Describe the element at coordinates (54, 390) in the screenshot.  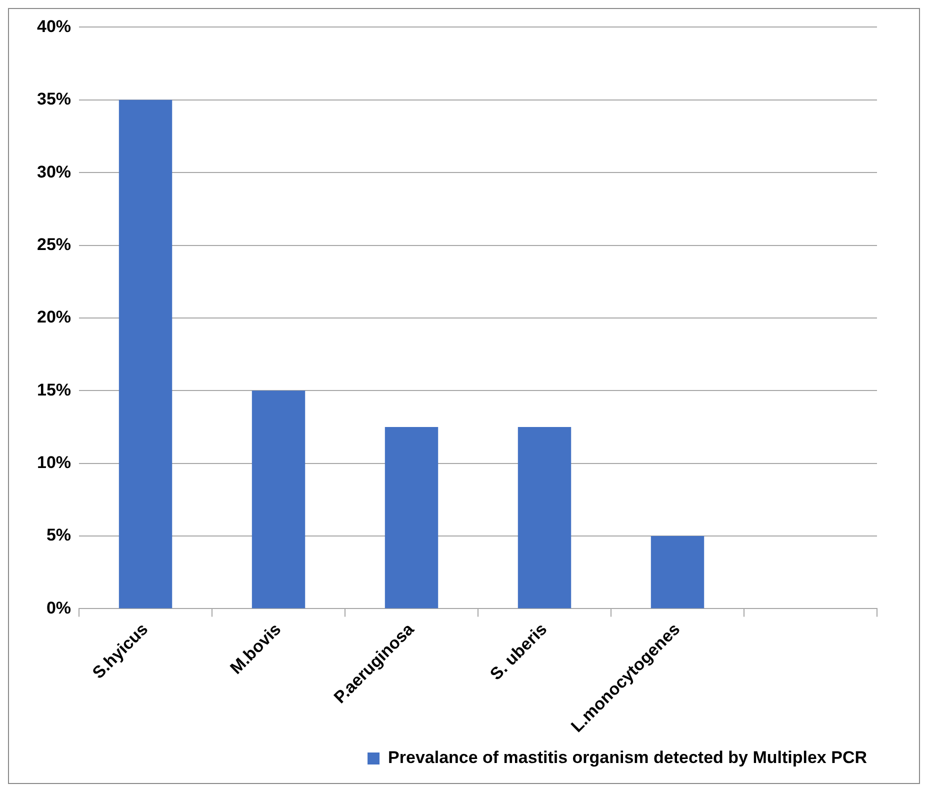
I see `y-tick-label: 15%` at that location.